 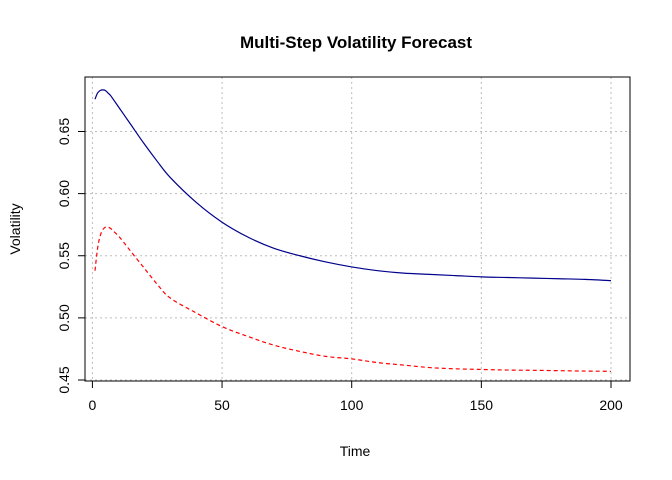 What do you see at coordinates (64, 193) in the screenshot?
I see `y-tick-label: 0.60` at bounding box center [64, 193].